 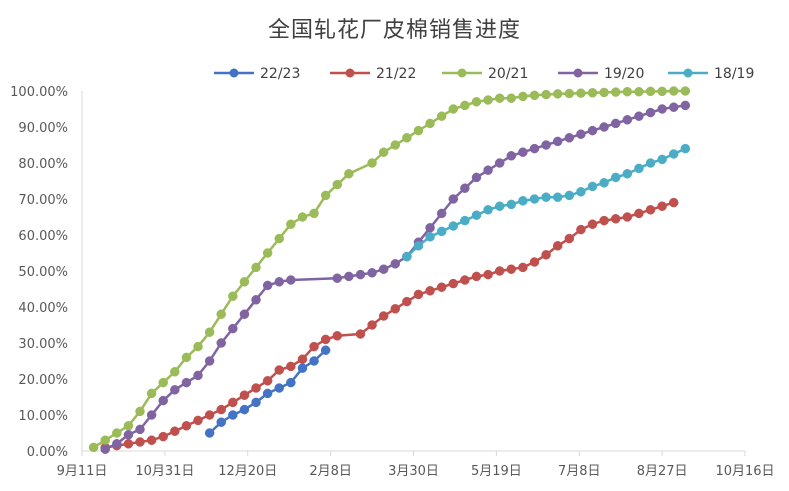 I want to click on x-tick-label: 10月31日, so click(x=164, y=471).